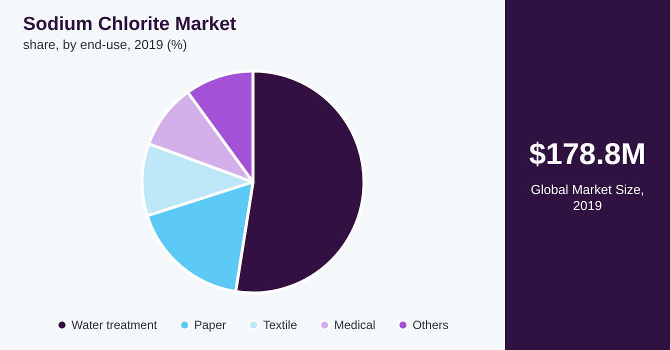 The height and width of the screenshot is (350, 670). I want to click on chart-title: Sodium Chlorite Market, so click(130, 24).